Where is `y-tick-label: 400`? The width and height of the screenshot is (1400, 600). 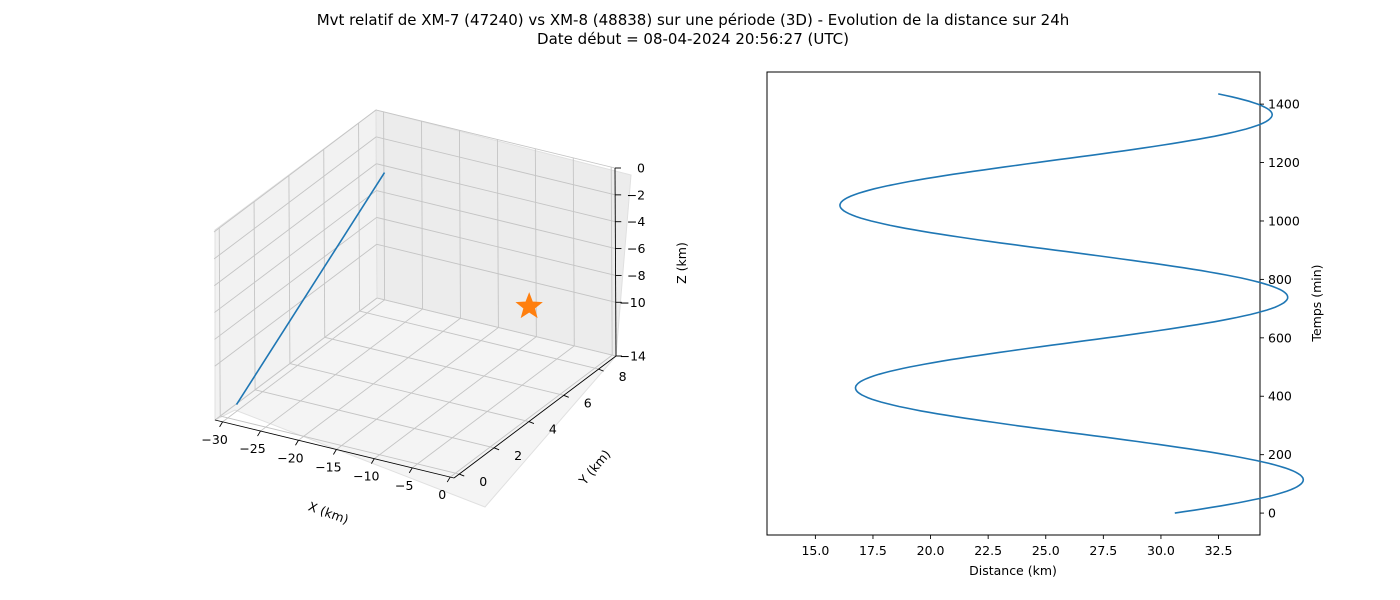
y-tick-label: 400 is located at coordinates (1280, 396).